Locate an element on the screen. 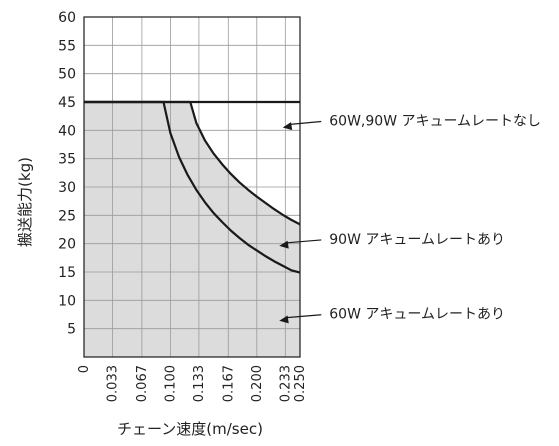  x-tick-label: 0.100 is located at coordinates (170, 383).